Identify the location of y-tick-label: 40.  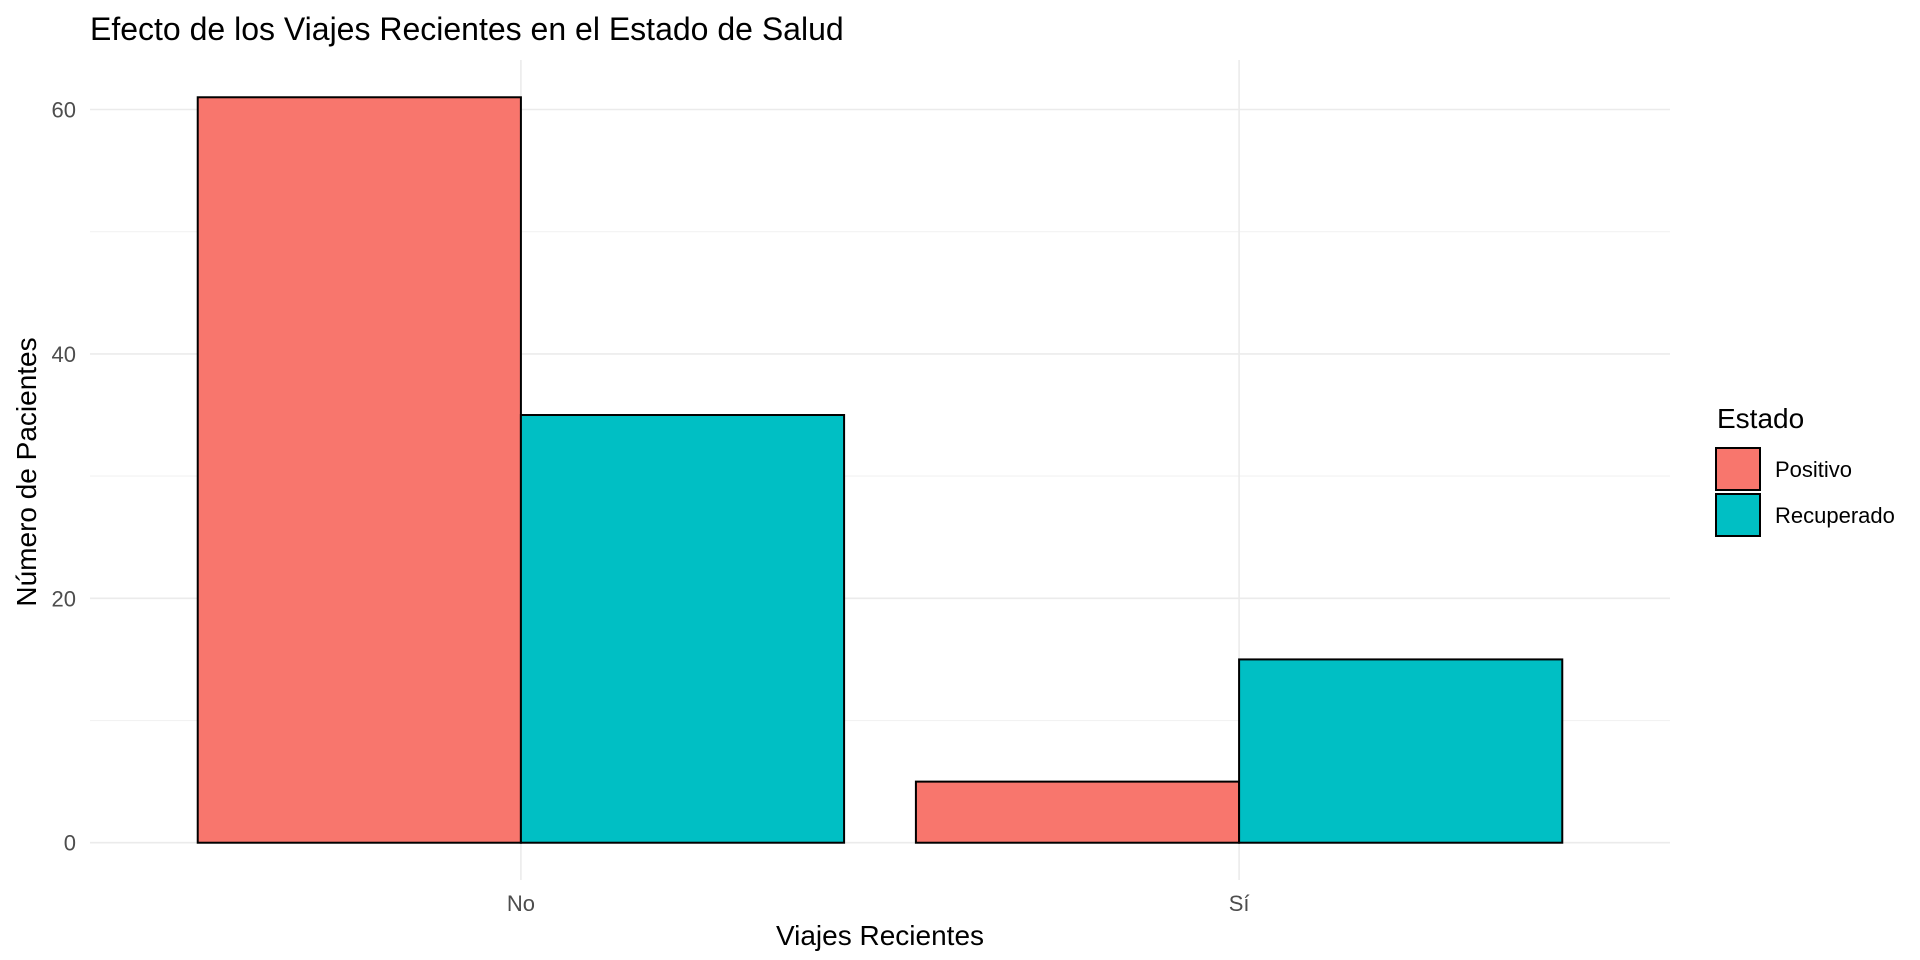
(64, 354).